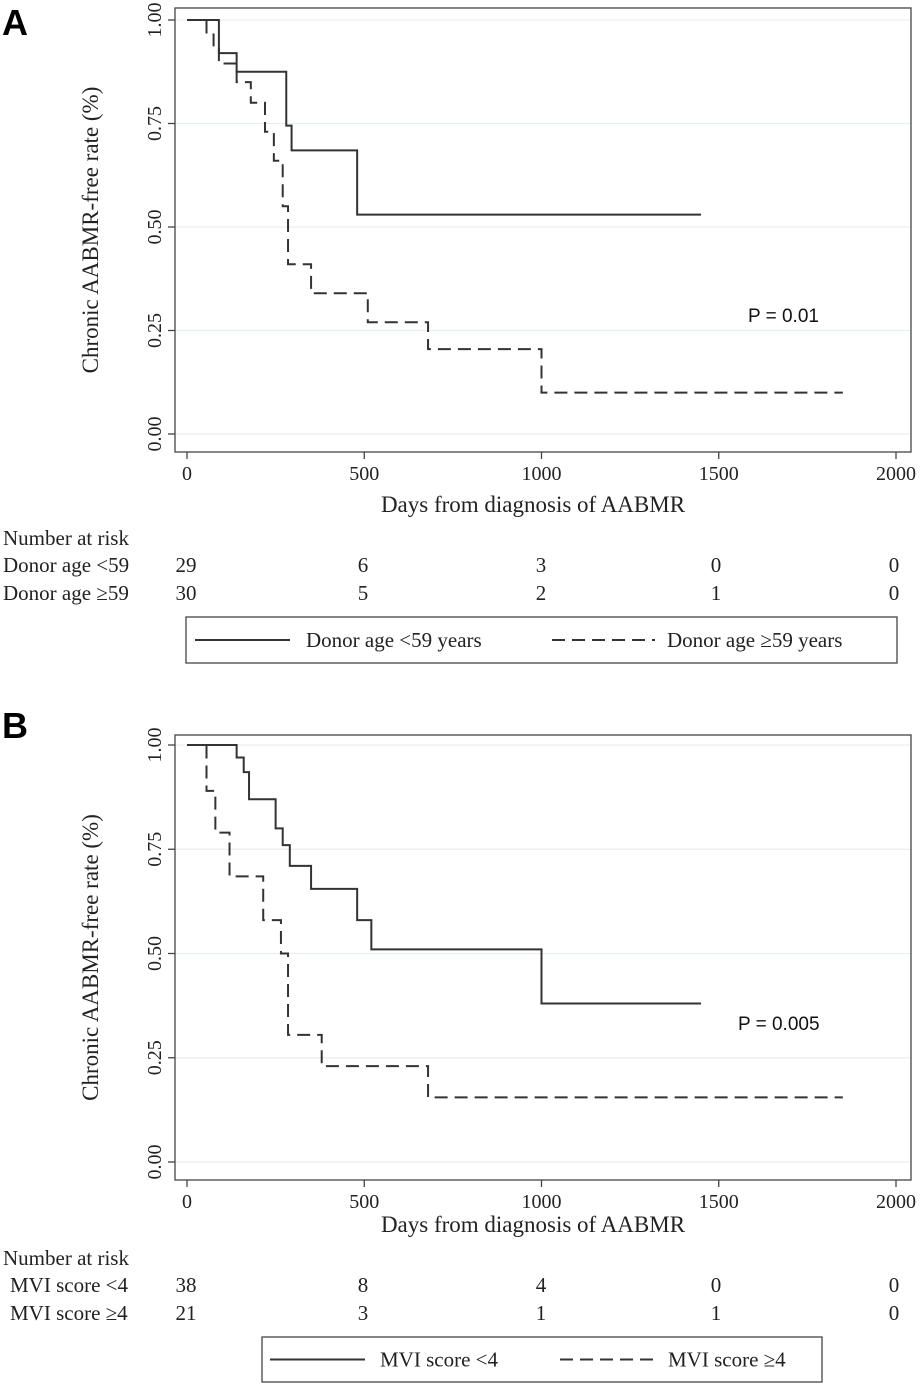 The height and width of the screenshot is (1388, 922). Describe the element at coordinates (15, 22) in the screenshot. I see `panel-label: A` at that location.